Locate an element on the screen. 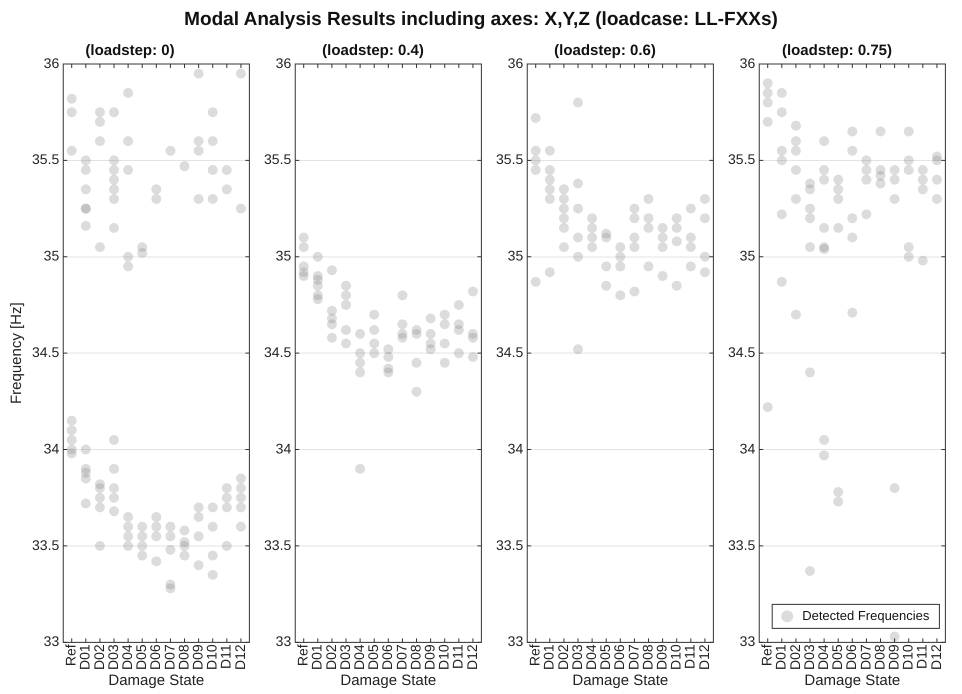 Image resolution: width=962 pixels, height=694 pixels. text: Modal Analysis Results including axes: X,Y,Z (loadcase: LL-FXXs) is located at coordinates (481, 20).